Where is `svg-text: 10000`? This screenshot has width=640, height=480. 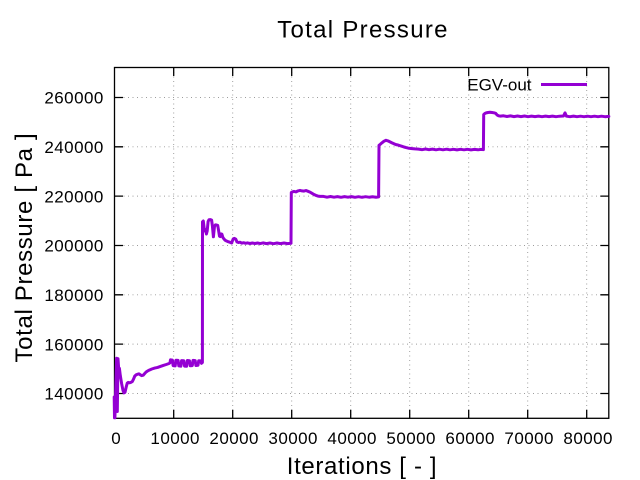
svg-text: 10000 is located at coordinates (175, 438).